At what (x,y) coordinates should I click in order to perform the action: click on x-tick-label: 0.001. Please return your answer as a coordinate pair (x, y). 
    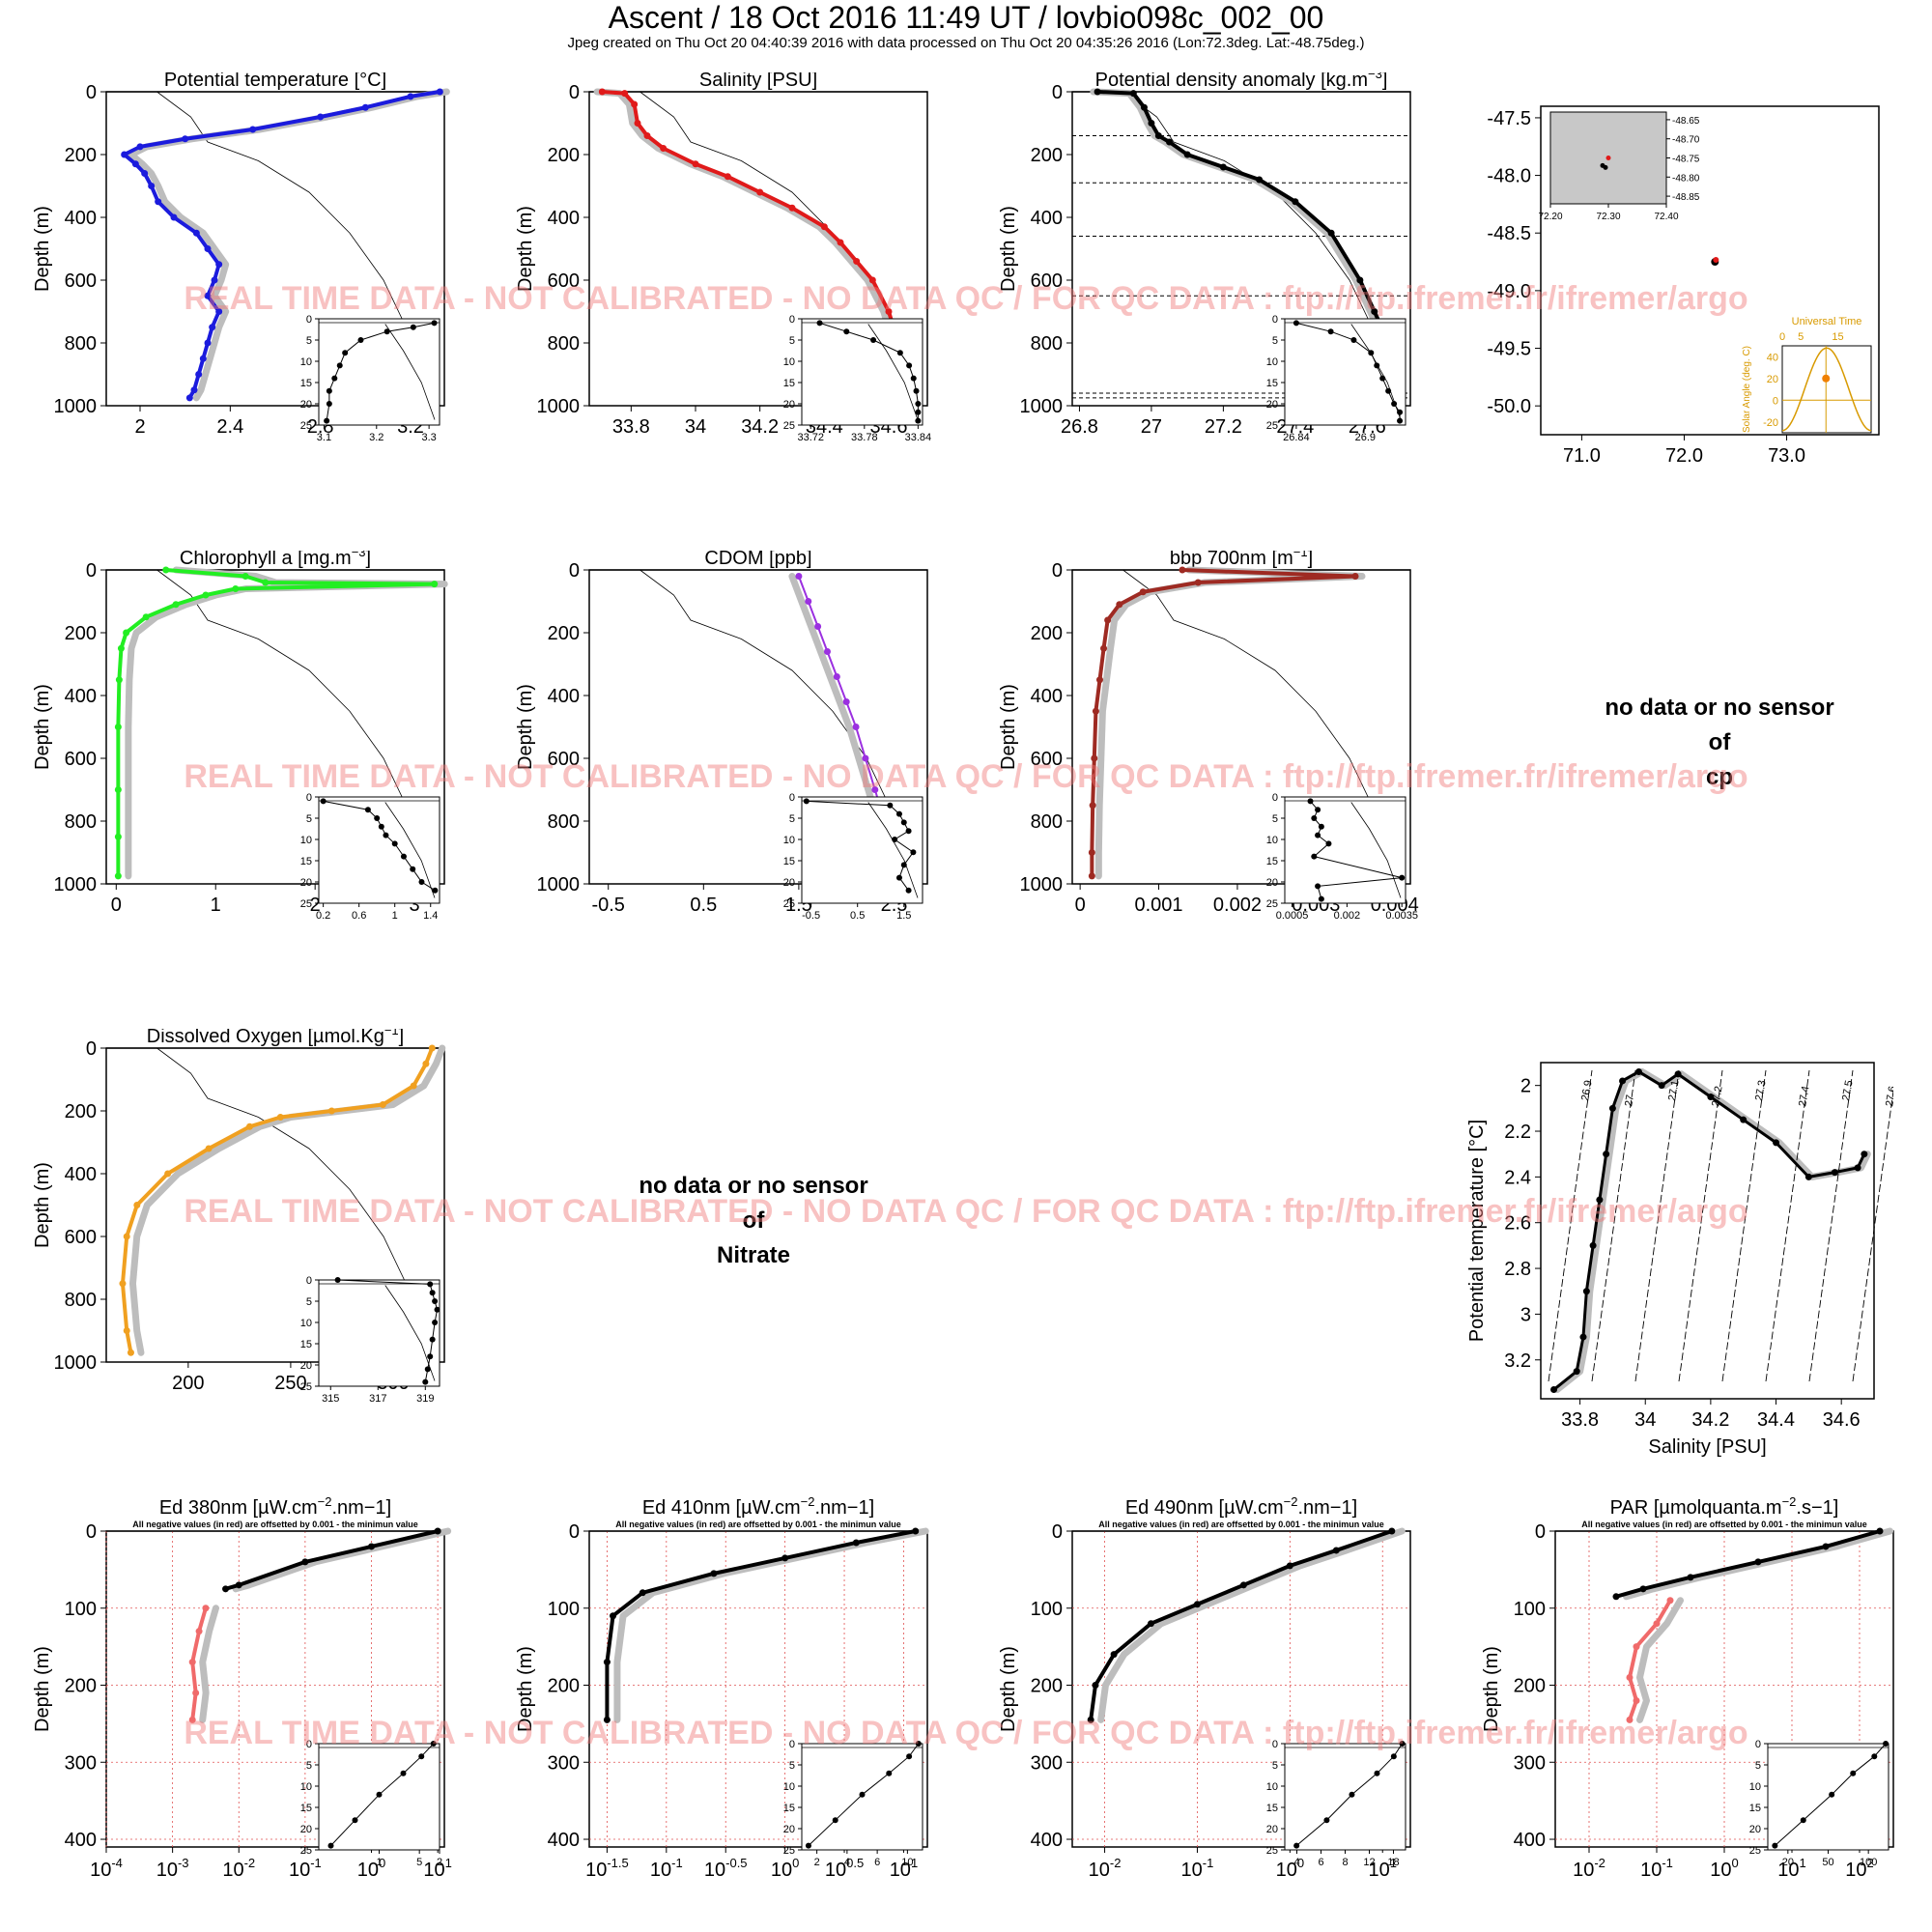
    Looking at the image, I should click on (1159, 905).